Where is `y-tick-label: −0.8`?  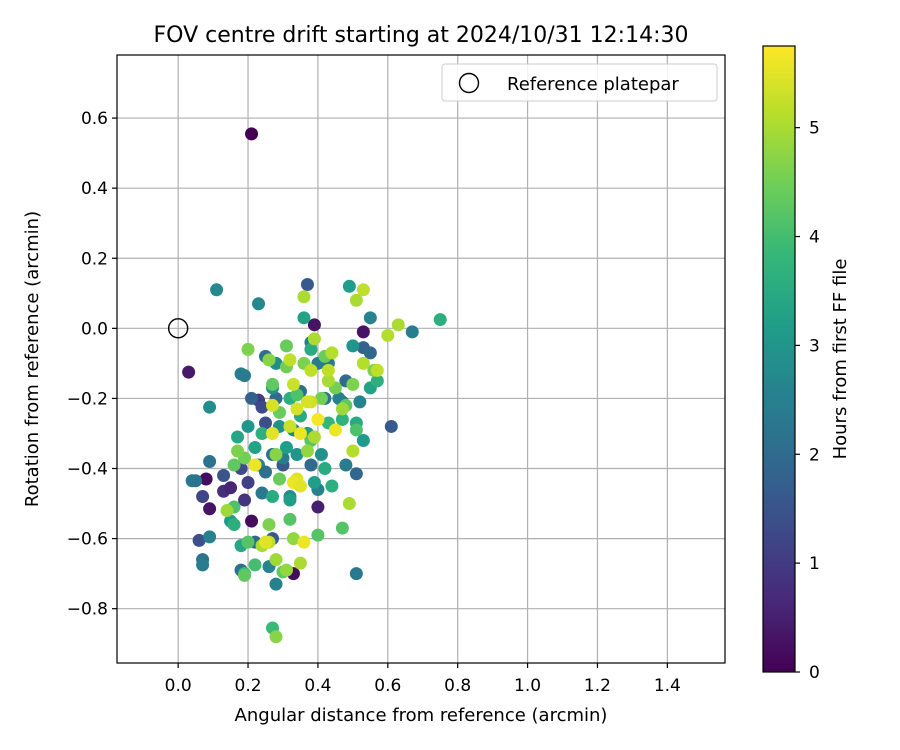
y-tick-label: −0.8 is located at coordinates (87, 610).